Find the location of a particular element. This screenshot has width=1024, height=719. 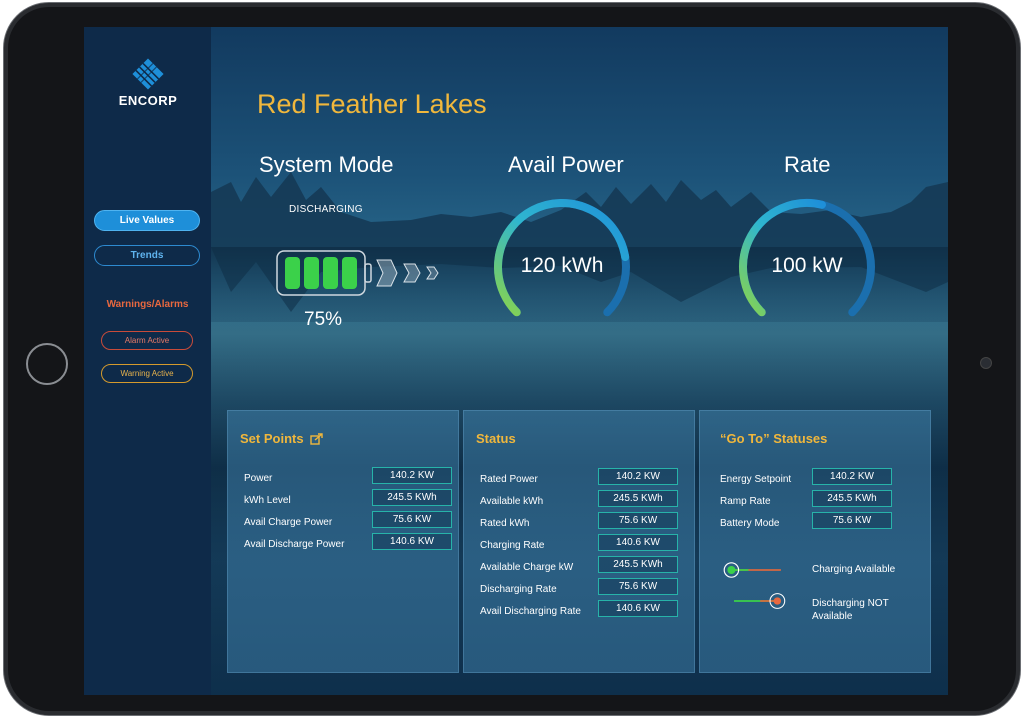

site-title: Red Feather Lakes is located at coordinates (372, 104).